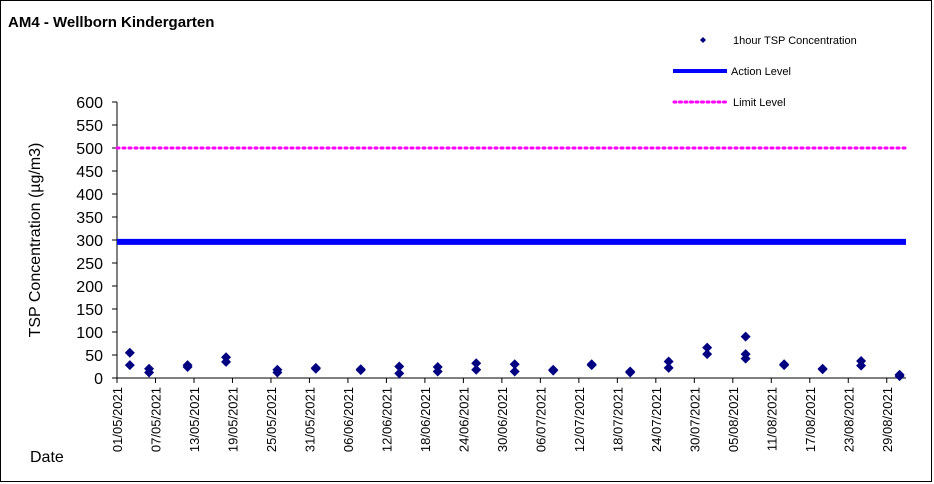 Image resolution: width=934 pixels, height=484 pixels. Describe the element at coordinates (89, 310) in the screenshot. I see `y-tick-label: 150` at that location.